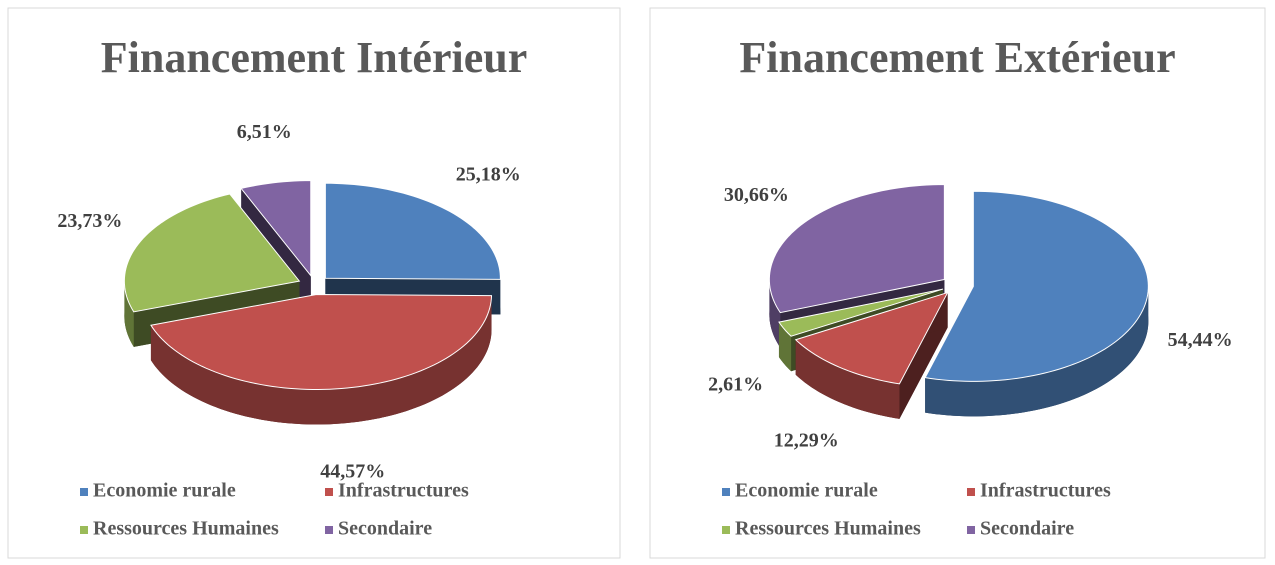 Image resolution: width=1275 pixels, height=565 pixels. Describe the element at coordinates (314, 57) in the screenshot. I see `chart-title: Financement Intérieur` at that location.